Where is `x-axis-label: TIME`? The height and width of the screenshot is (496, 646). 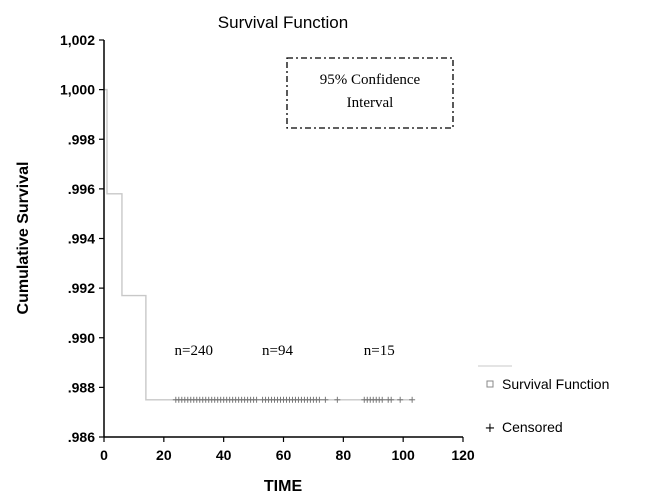 x-axis-label: TIME is located at coordinates (283, 486).